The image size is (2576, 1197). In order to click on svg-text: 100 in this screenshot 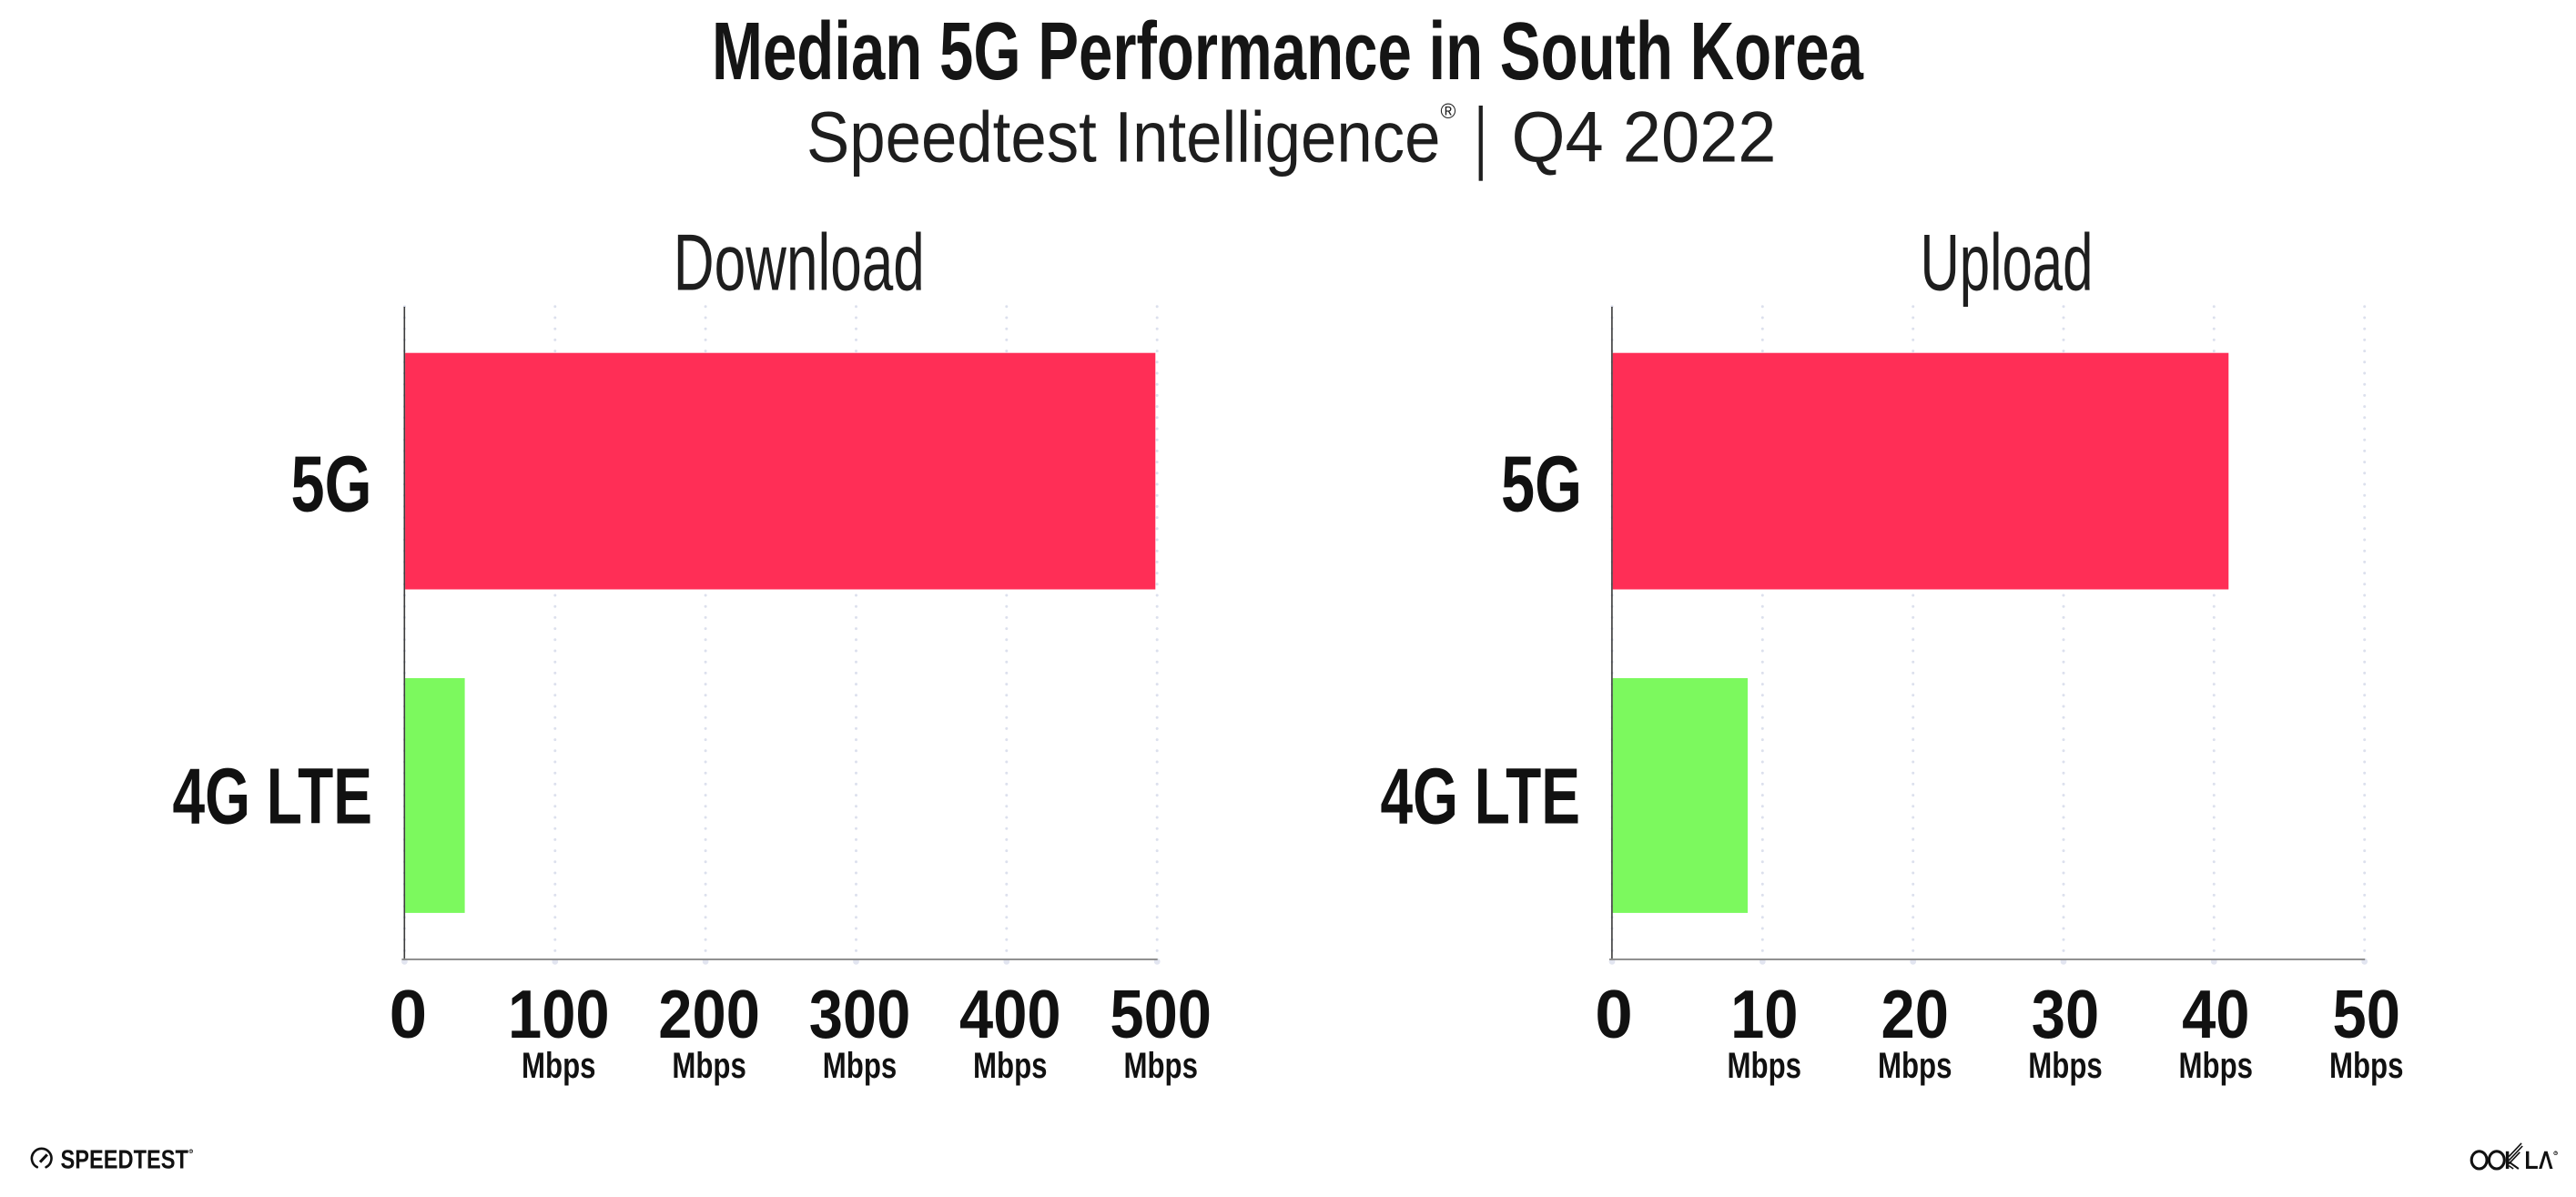, I will do `click(559, 1015)`.